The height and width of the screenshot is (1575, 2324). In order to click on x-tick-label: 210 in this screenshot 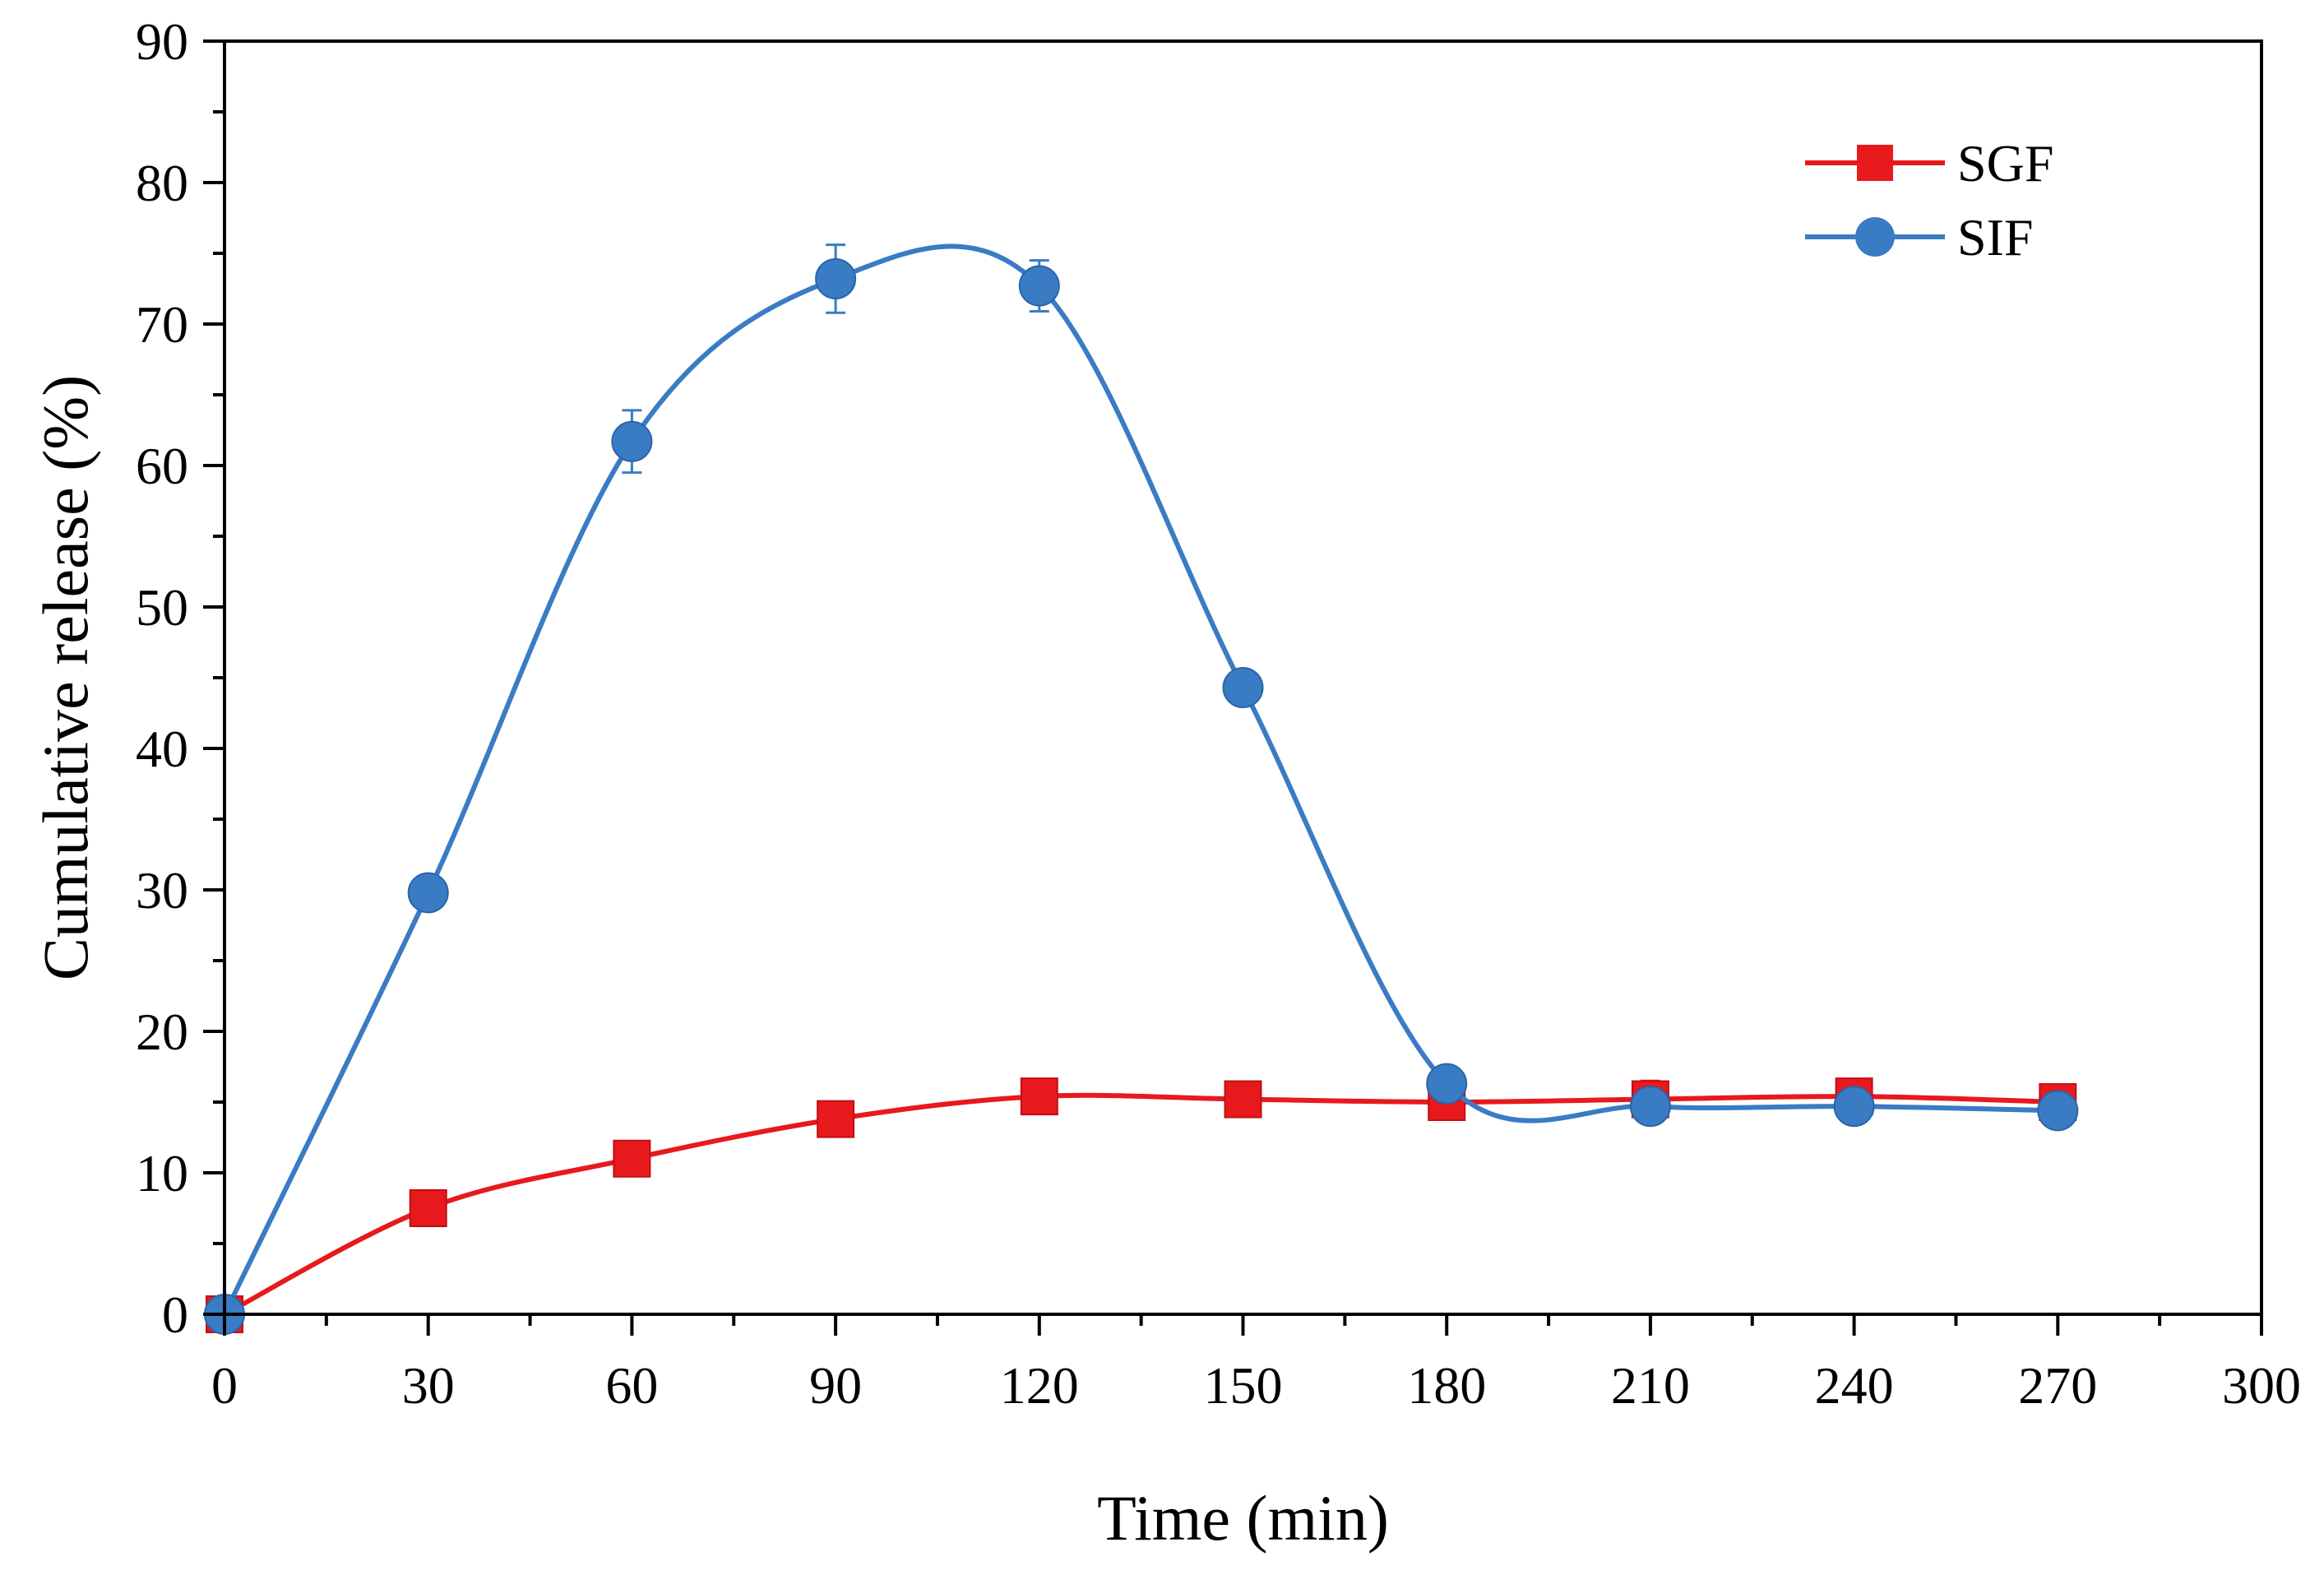, I will do `click(1650, 1385)`.